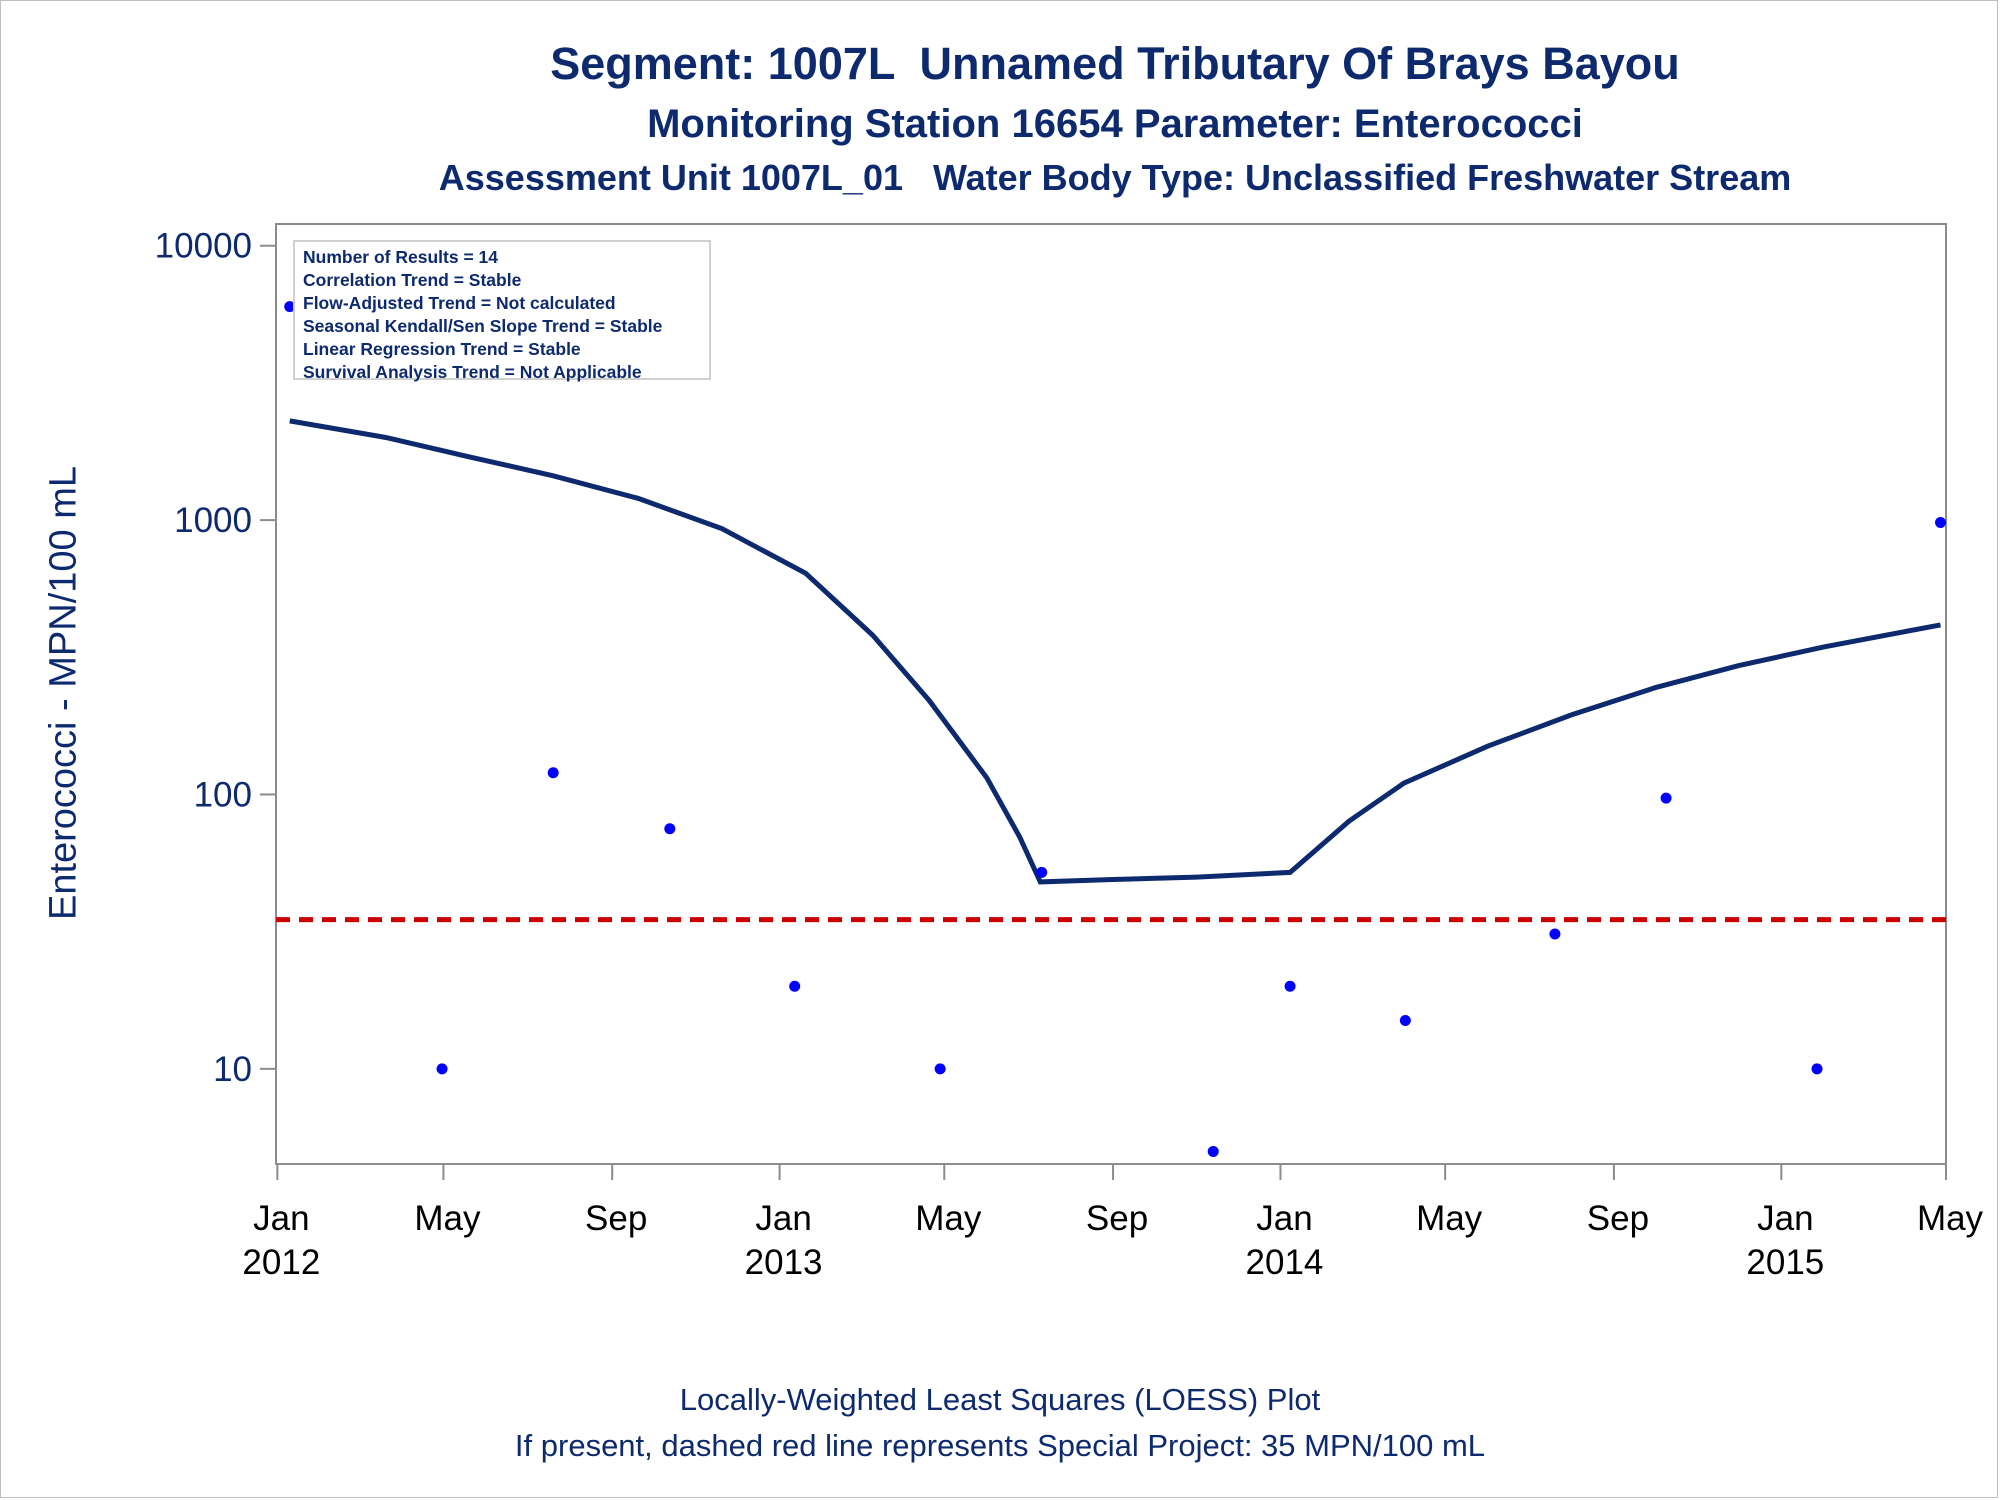 The width and height of the screenshot is (2000, 1500). I want to click on y-tick-label: 10, so click(232, 1069).